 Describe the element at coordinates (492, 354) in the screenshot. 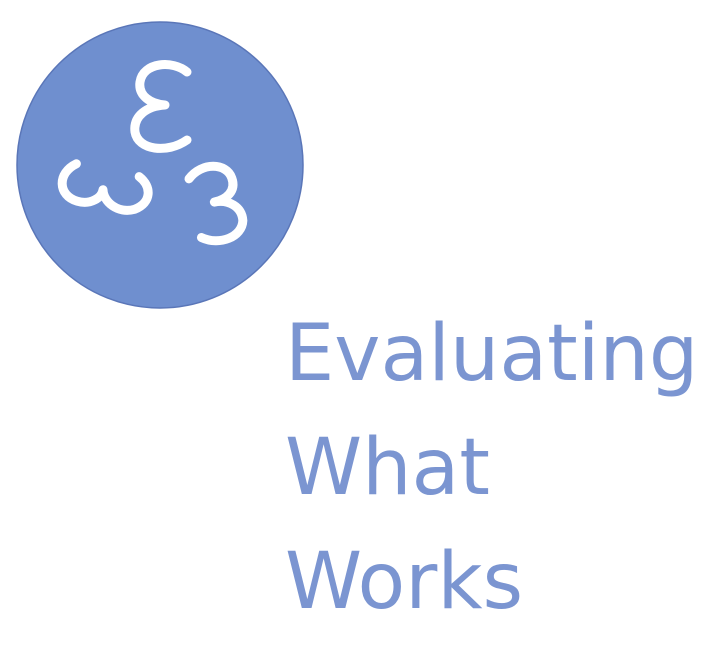

I see `wordmark-line-1: Evaluating` at that location.